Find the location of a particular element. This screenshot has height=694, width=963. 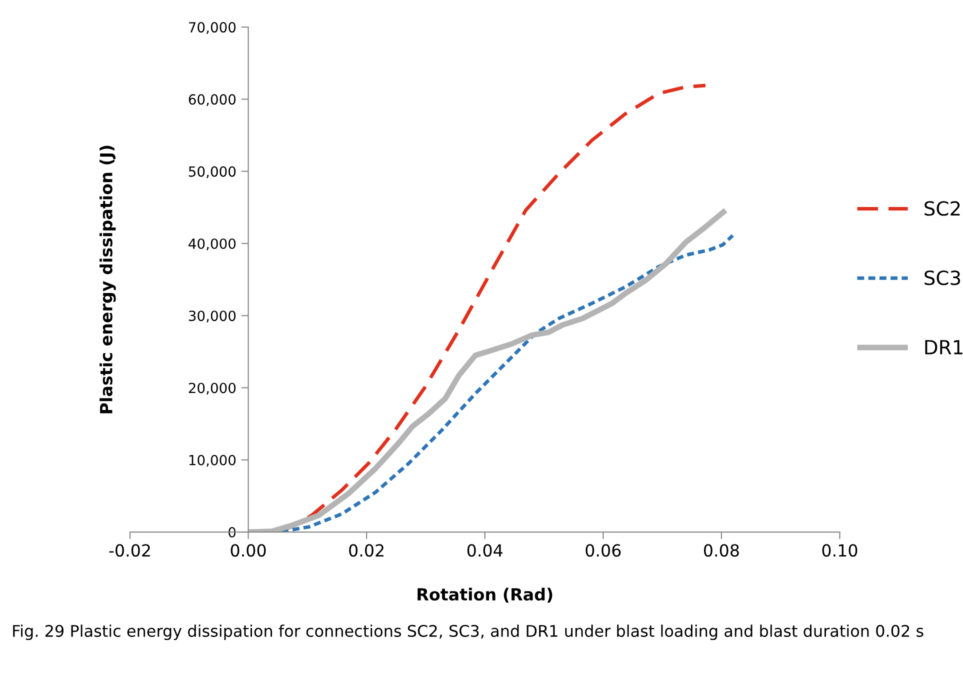

x-tick-label: -0.02 is located at coordinates (129, 550).